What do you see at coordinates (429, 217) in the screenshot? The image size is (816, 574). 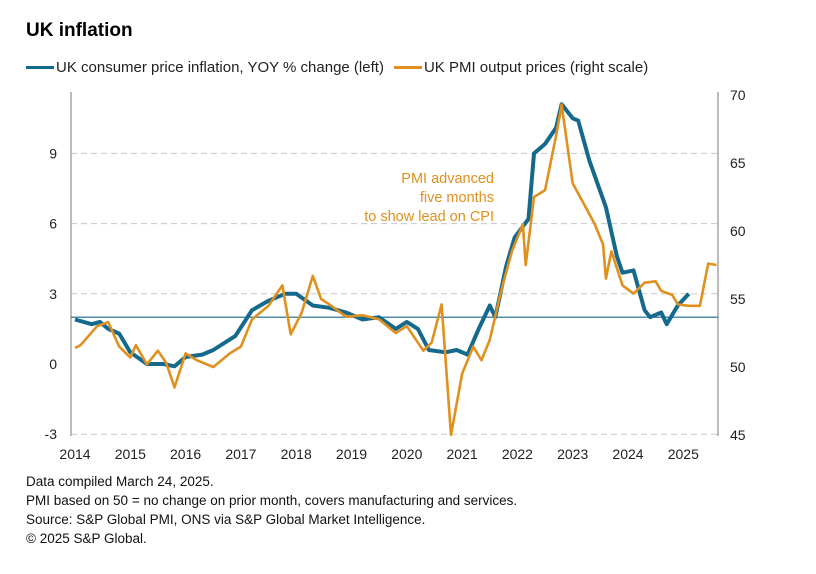 I see `annotation-line-3: to show lead on CPI` at bounding box center [429, 217].